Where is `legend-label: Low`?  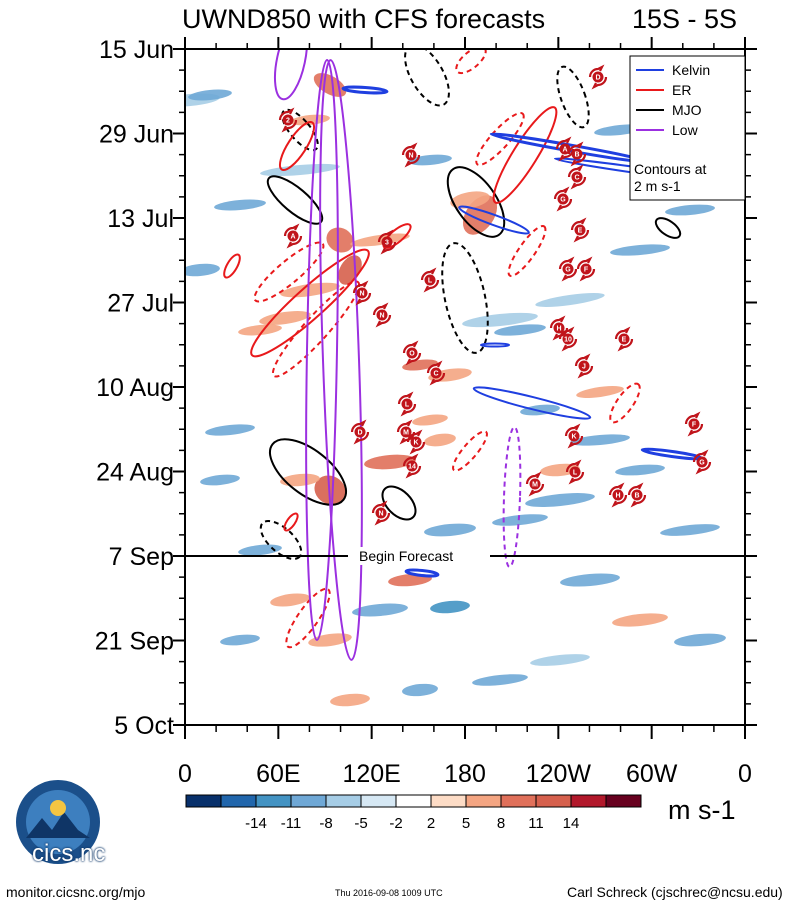 legend-label: Low is located at coordinates (685, 130).